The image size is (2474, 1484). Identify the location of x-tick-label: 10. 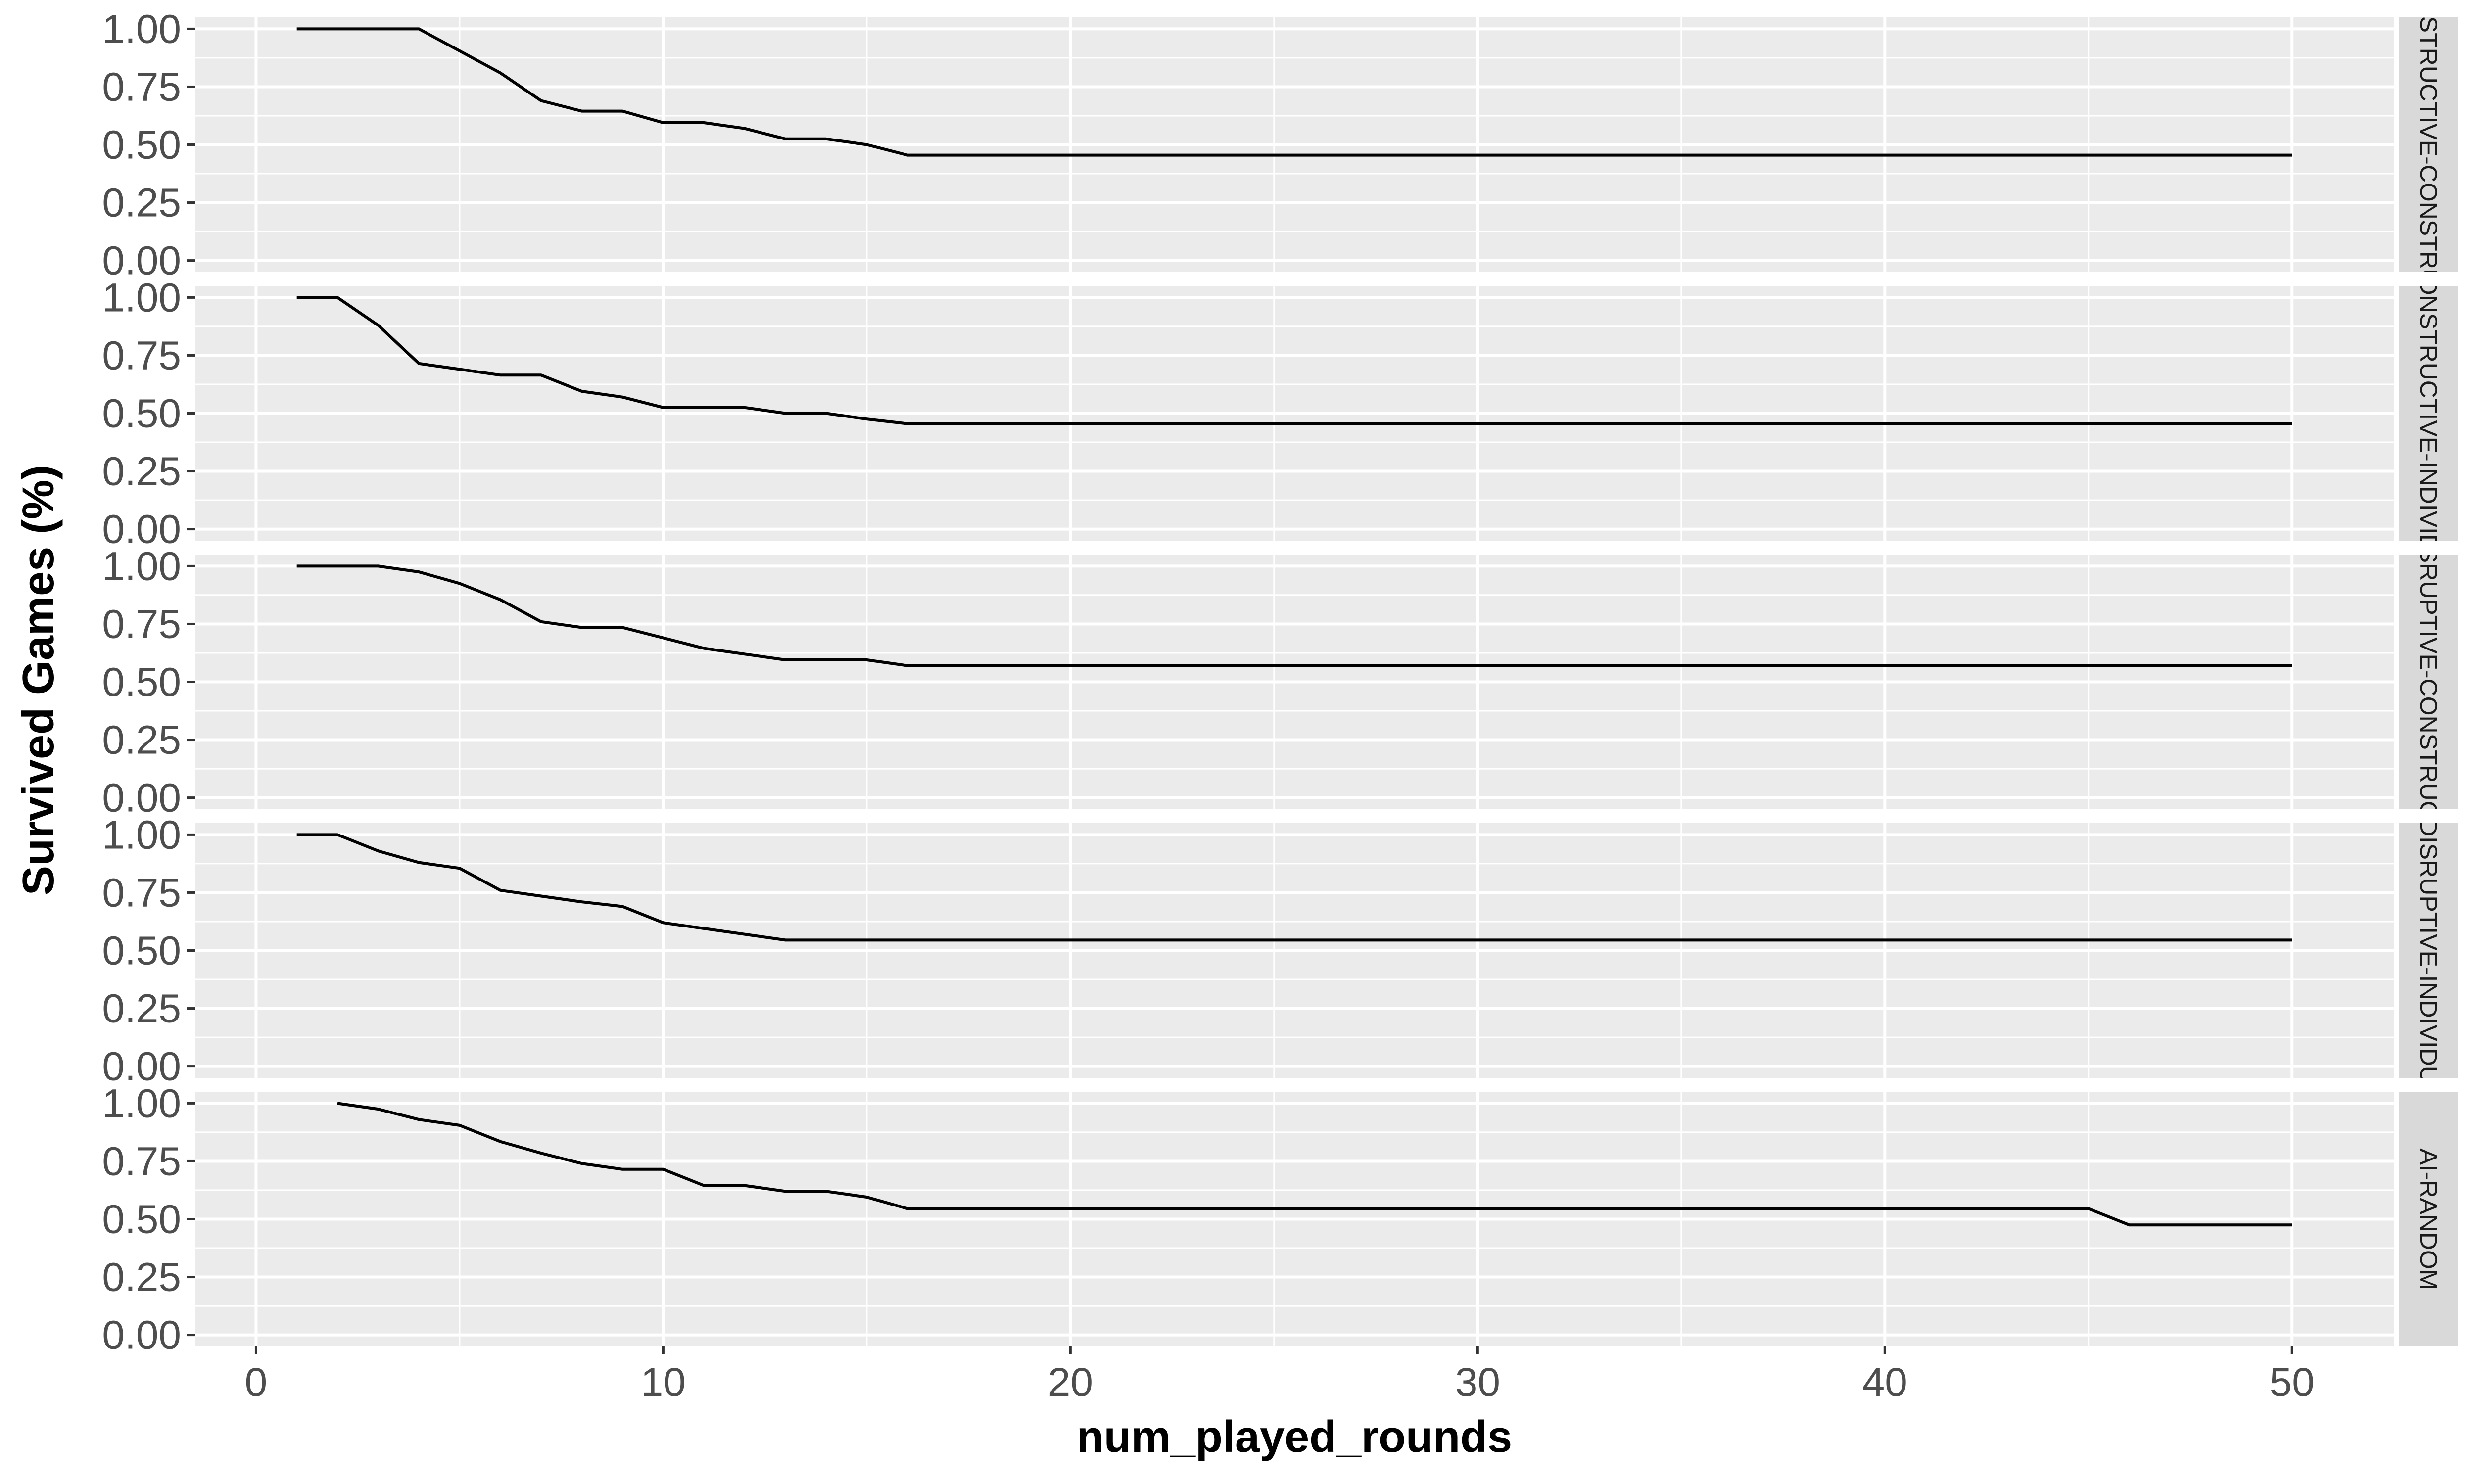
(664, 1382).